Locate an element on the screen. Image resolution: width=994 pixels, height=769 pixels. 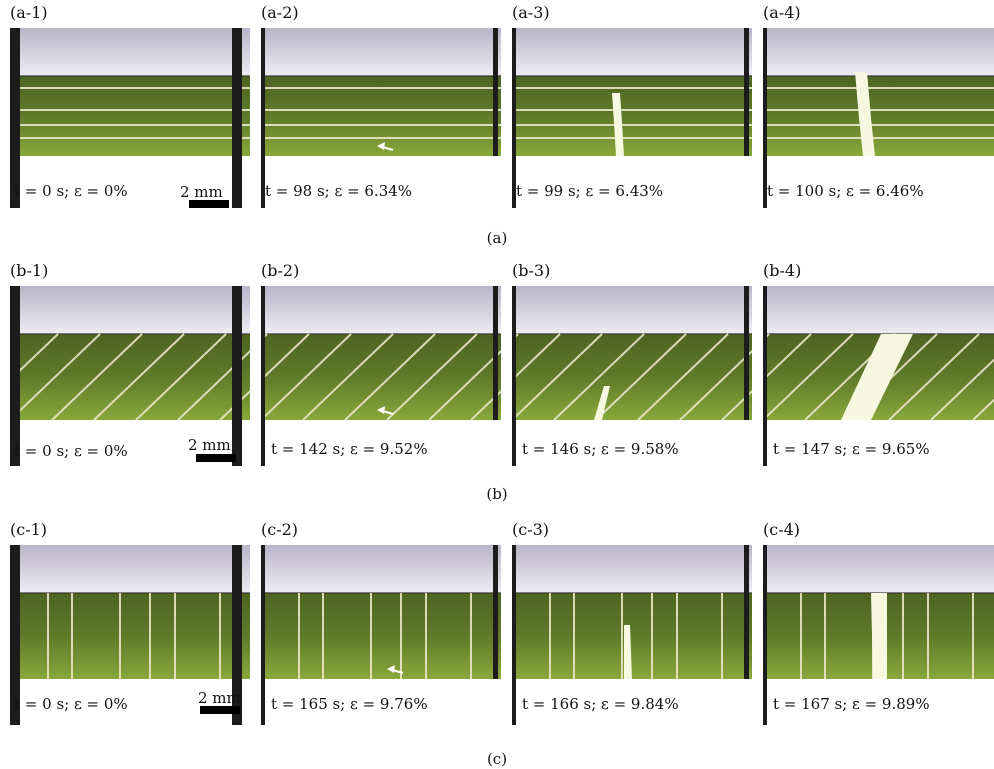
panel-label: (a-1) is located at coordinates (29, 12).